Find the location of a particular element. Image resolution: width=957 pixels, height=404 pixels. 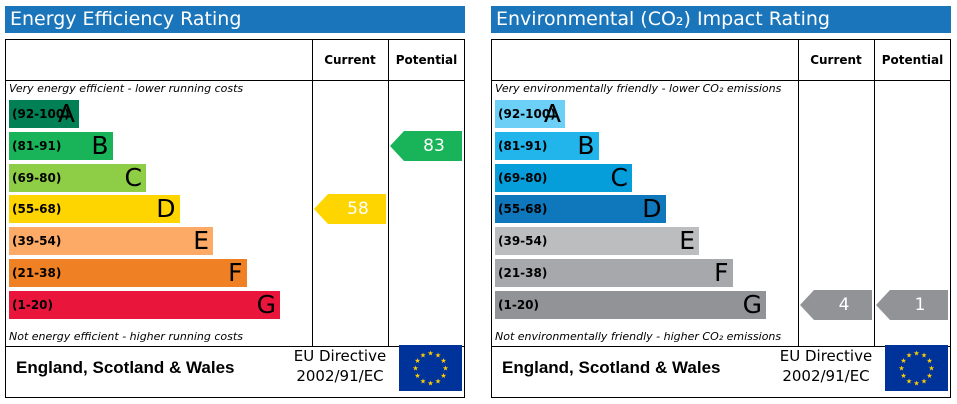

potential-rating-value: 1 is located at coordinates (920, 304).